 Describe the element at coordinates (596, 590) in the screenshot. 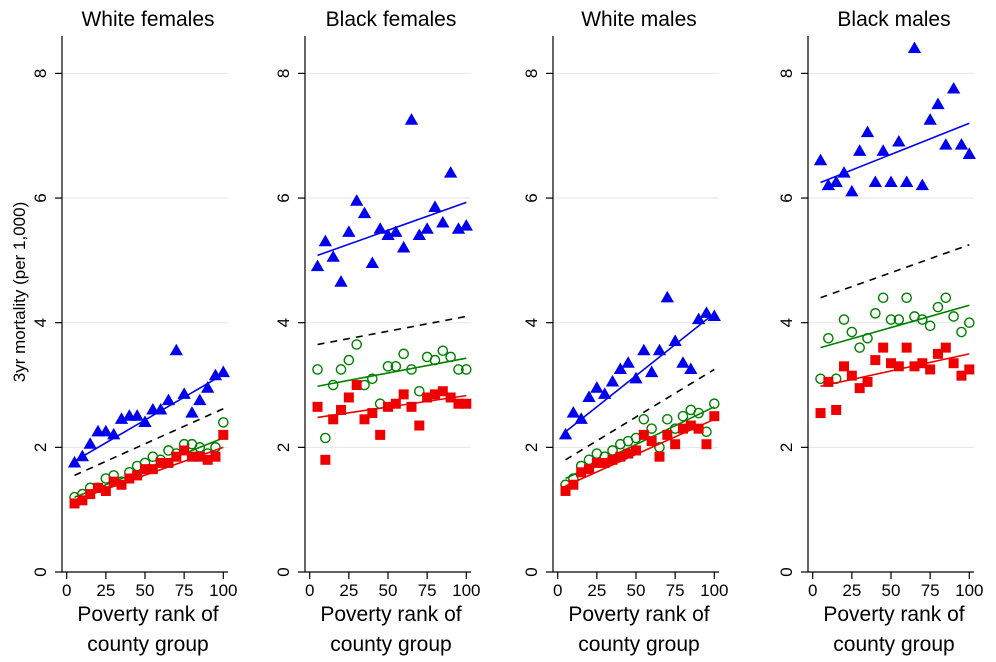

I see `x-tick-label: 25` at that location.